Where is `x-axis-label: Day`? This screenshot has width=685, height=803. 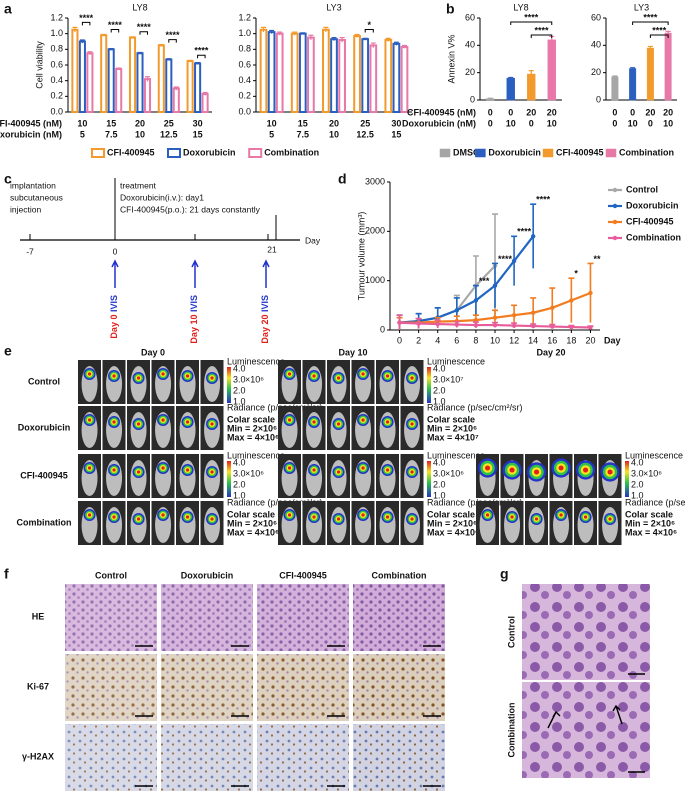 x-axis-label: Day is located at coordinates (612, 340).